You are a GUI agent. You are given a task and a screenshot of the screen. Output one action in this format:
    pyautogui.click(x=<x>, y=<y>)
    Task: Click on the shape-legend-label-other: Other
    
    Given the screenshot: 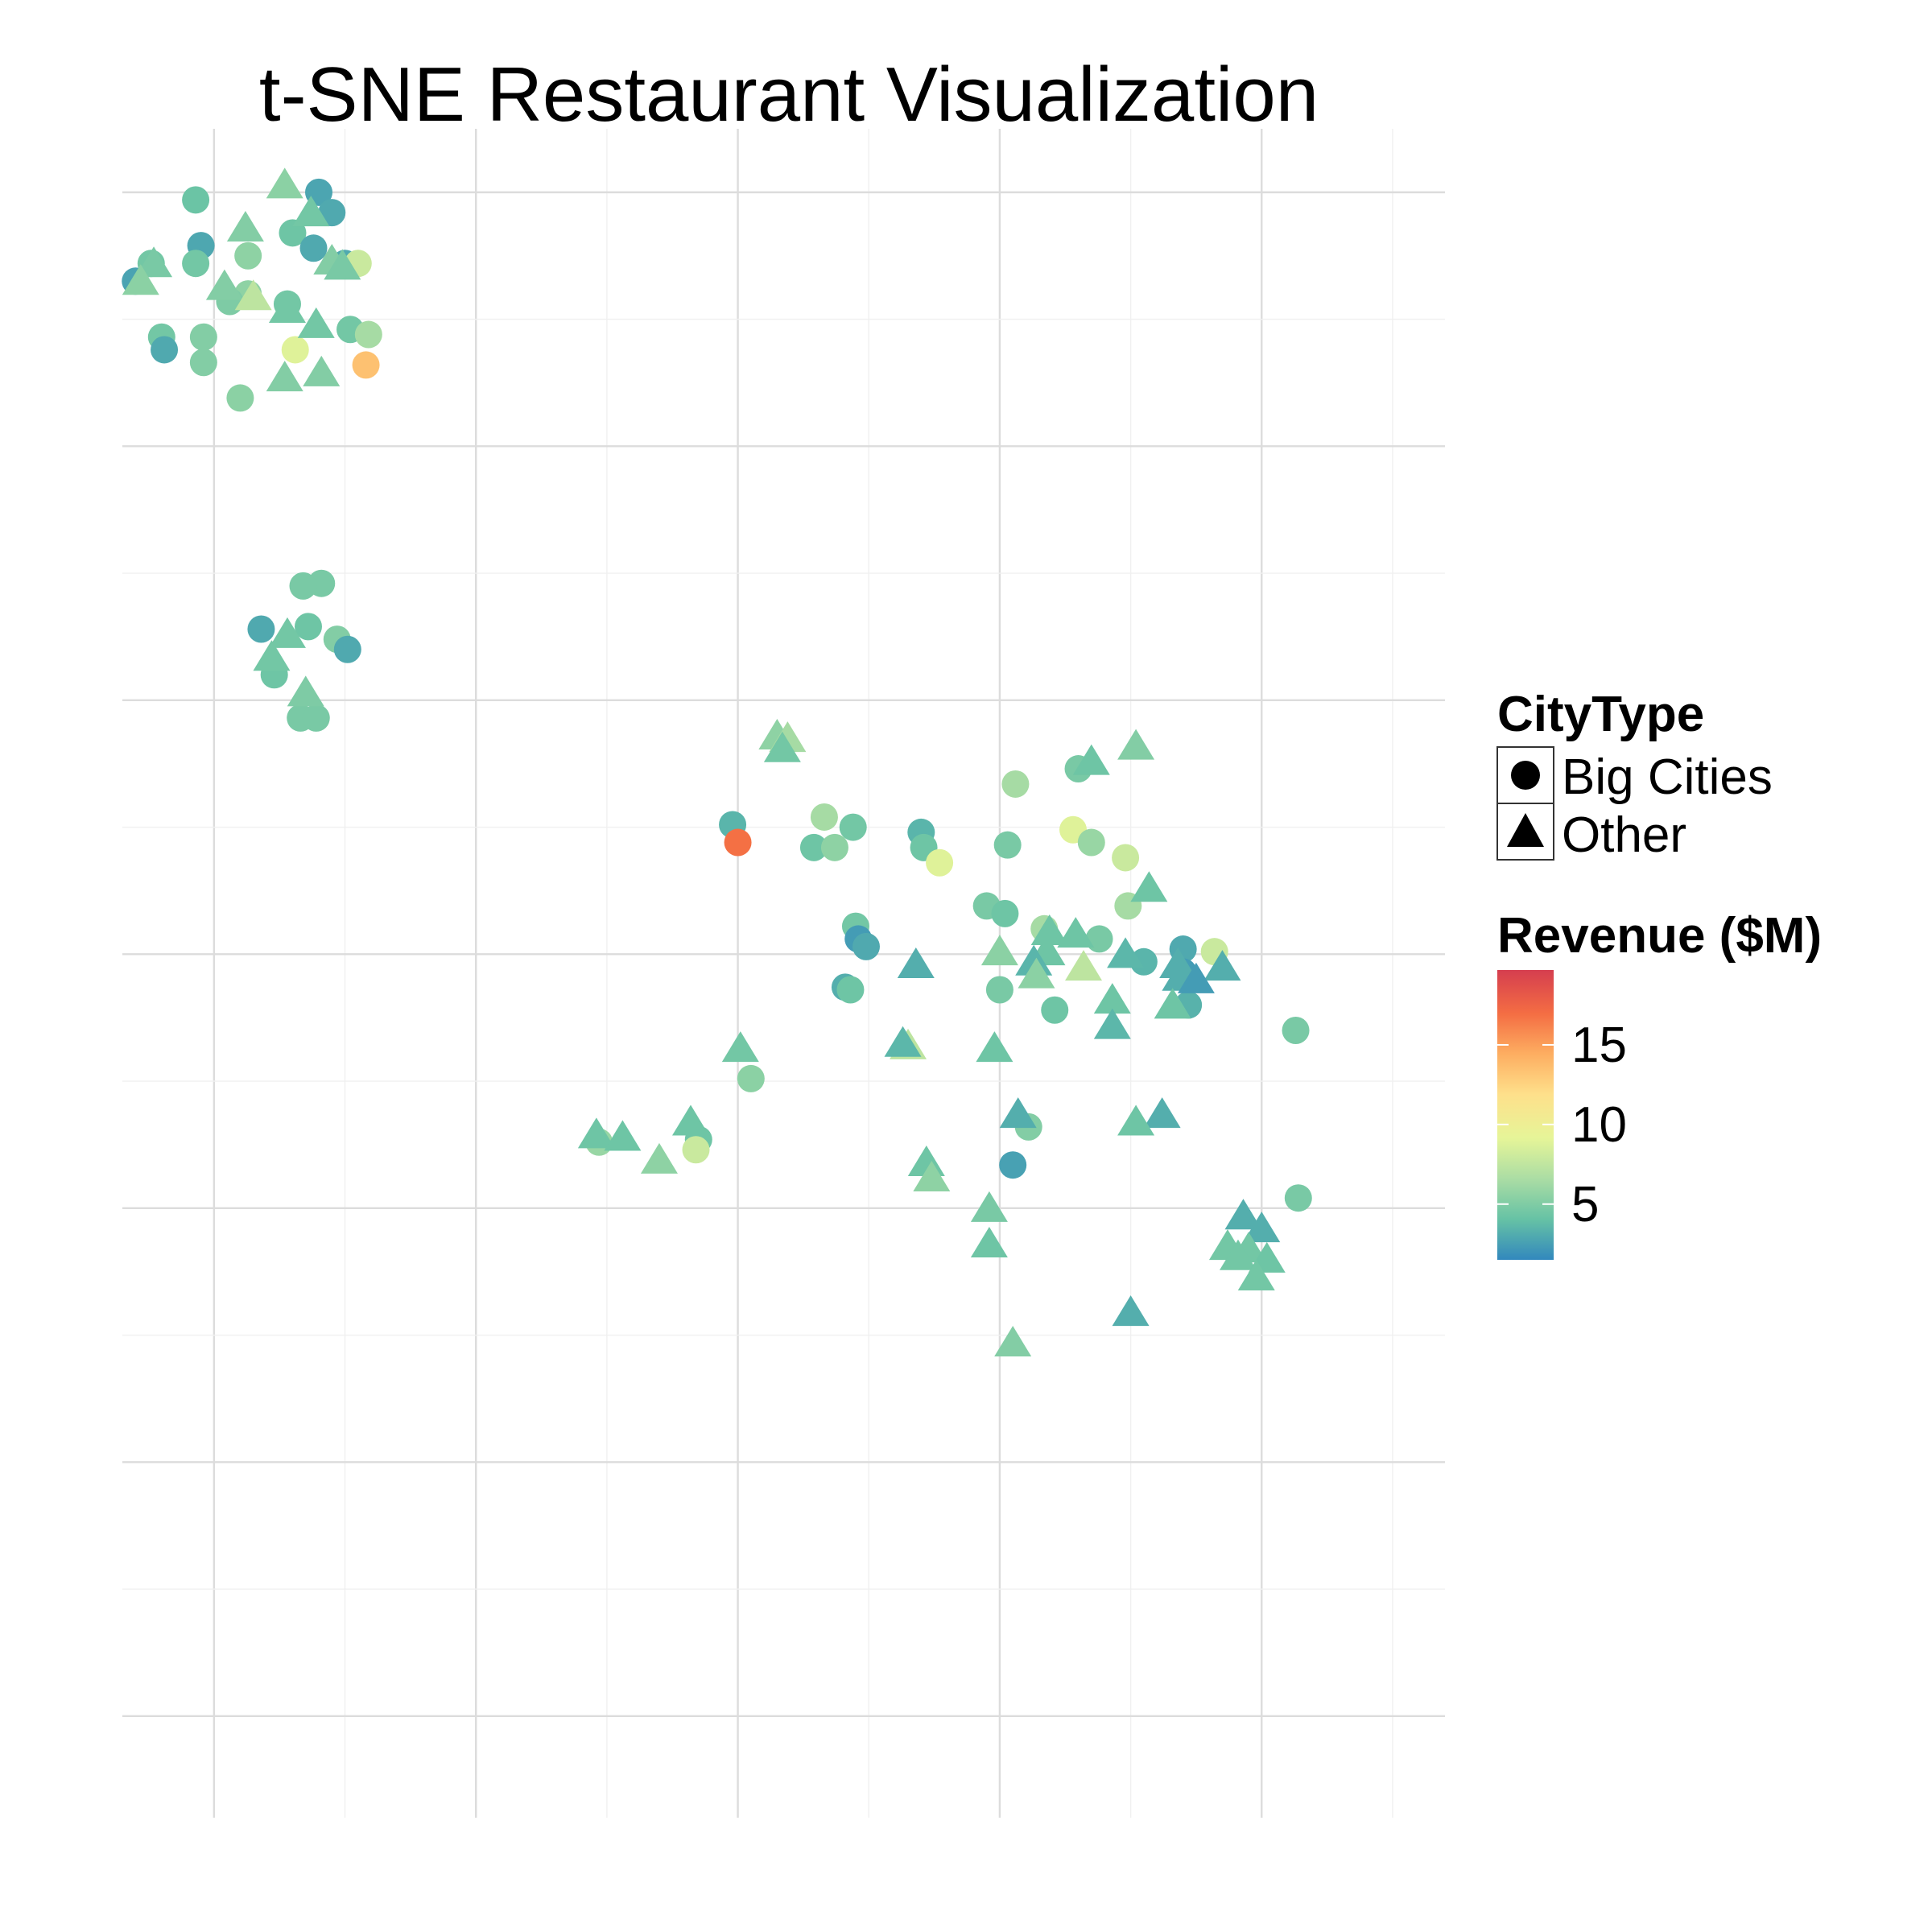 What is the action you would take?
    pyautogui.click(x=1624, y=835)
    